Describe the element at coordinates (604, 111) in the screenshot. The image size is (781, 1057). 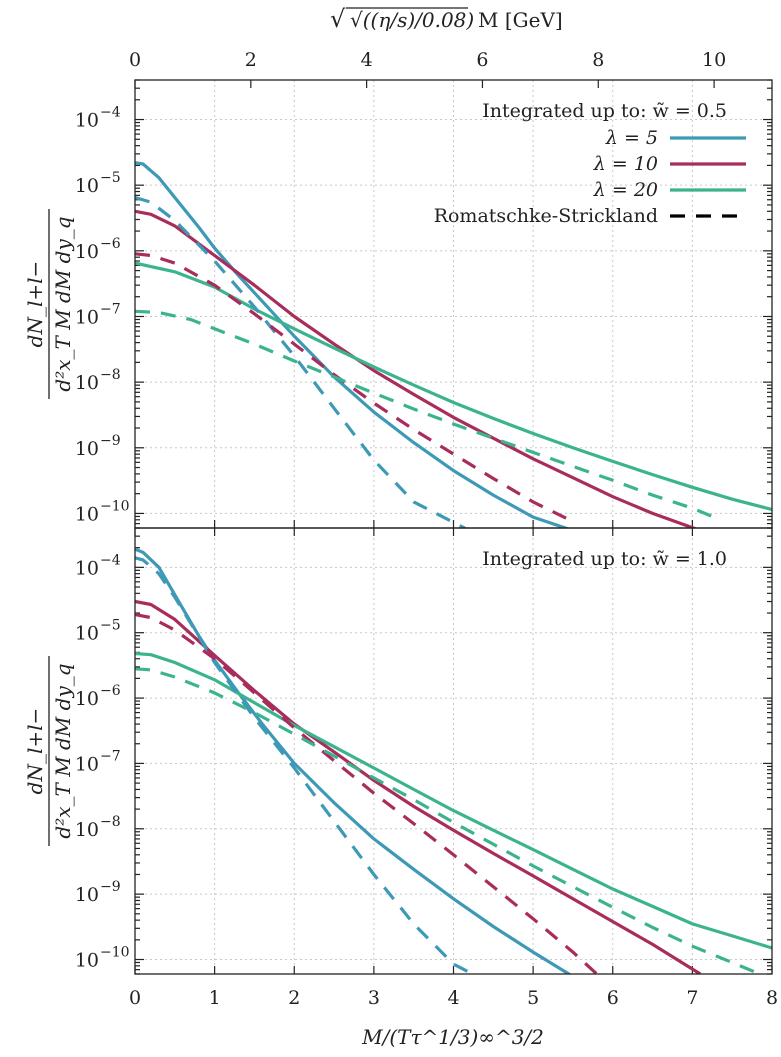
I see `legend-title: Integrated up to: w̃ = 0.5` at that location.